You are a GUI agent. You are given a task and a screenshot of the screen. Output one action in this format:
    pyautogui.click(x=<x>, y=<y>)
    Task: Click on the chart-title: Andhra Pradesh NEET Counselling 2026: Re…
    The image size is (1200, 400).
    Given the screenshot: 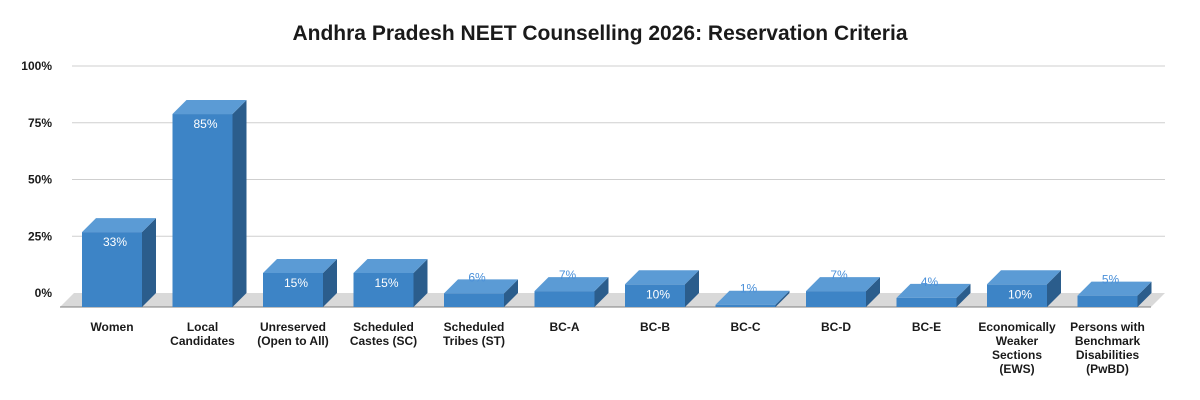 What is the action you would take?
    pyautogui.click(x=599, y=33)
    